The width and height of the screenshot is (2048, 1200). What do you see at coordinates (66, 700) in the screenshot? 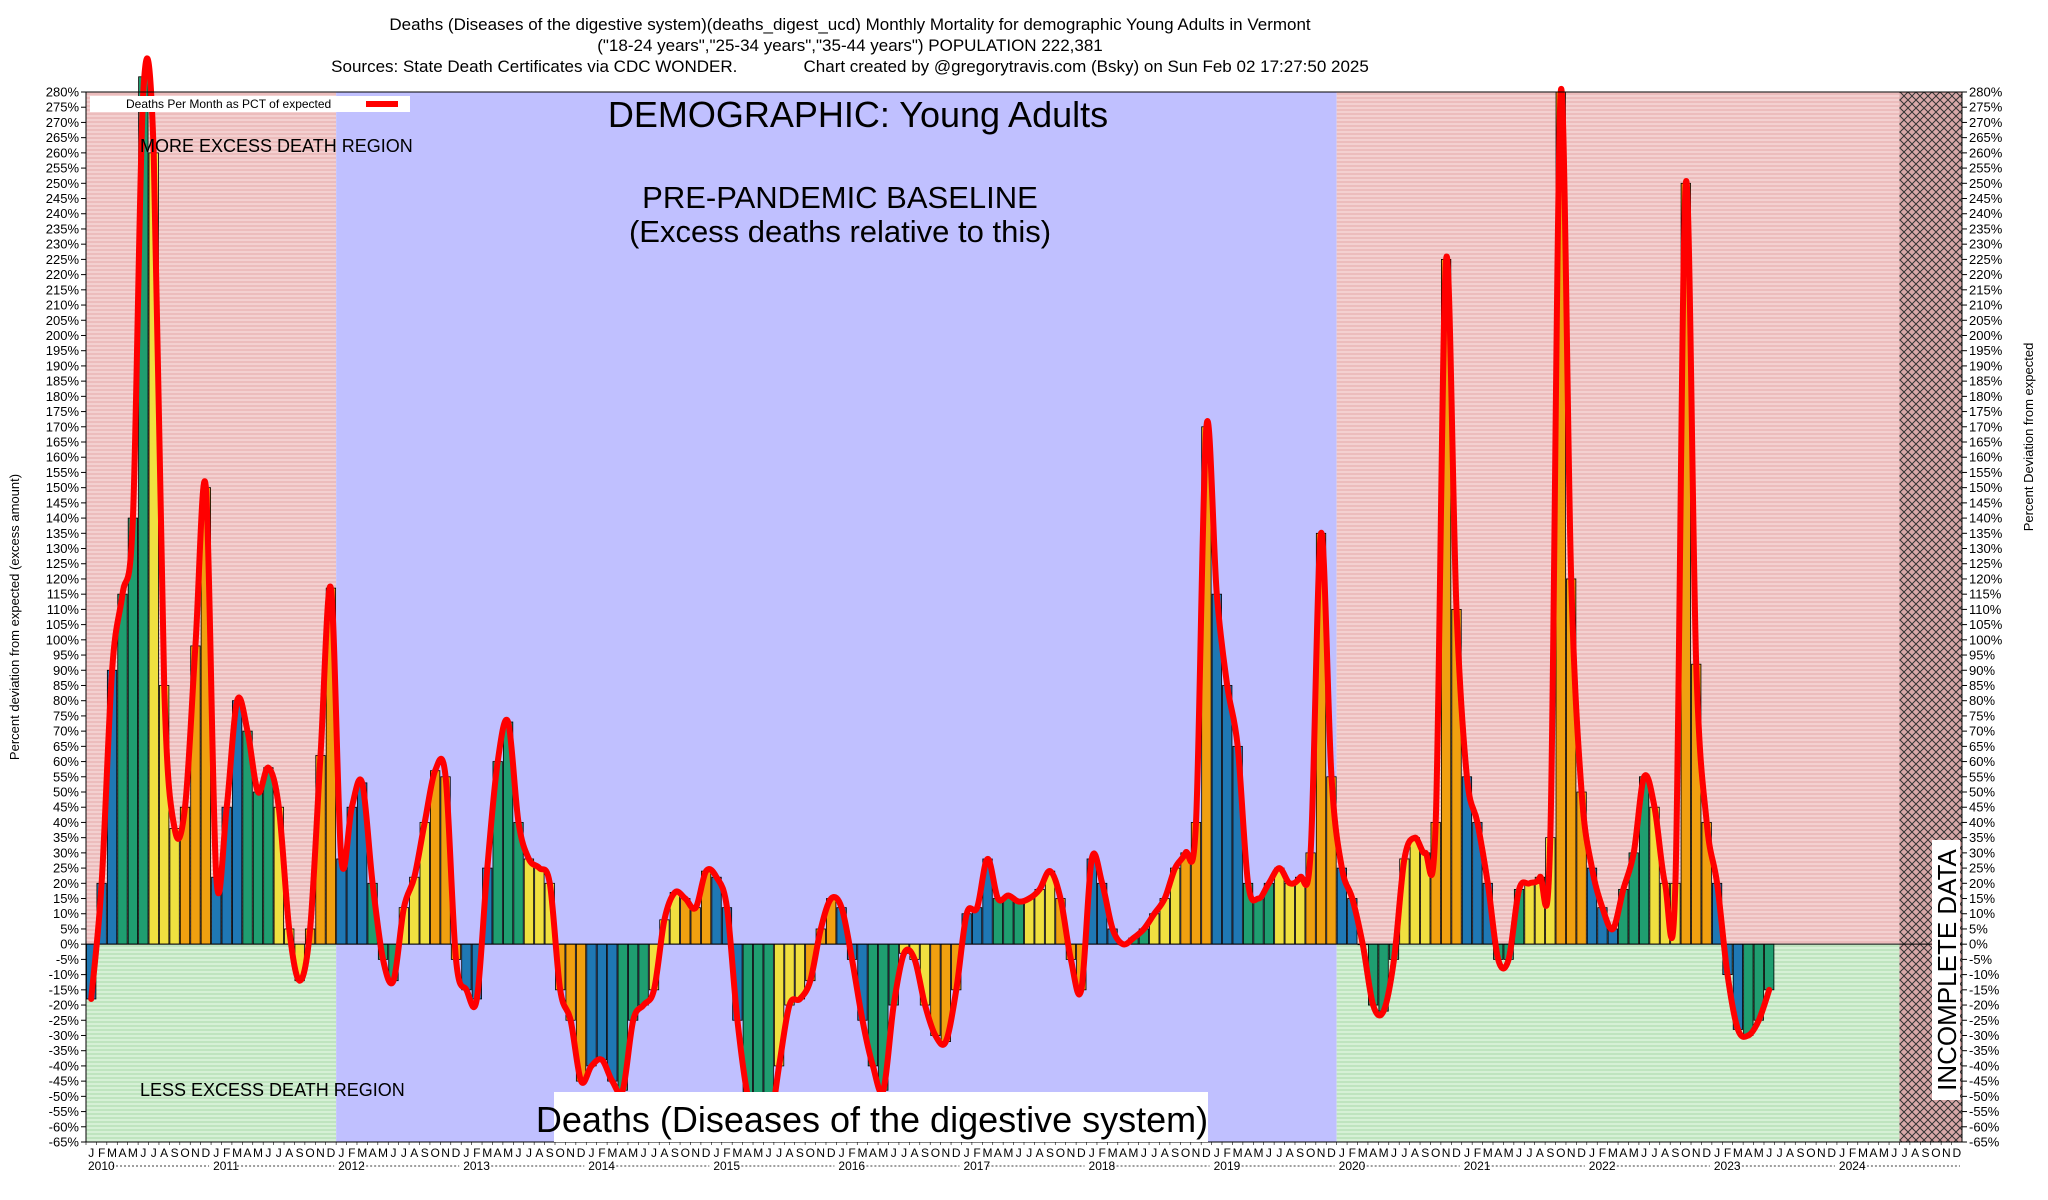
I see `y-tick-label-left: 80%` at bounding box center [66, 700].